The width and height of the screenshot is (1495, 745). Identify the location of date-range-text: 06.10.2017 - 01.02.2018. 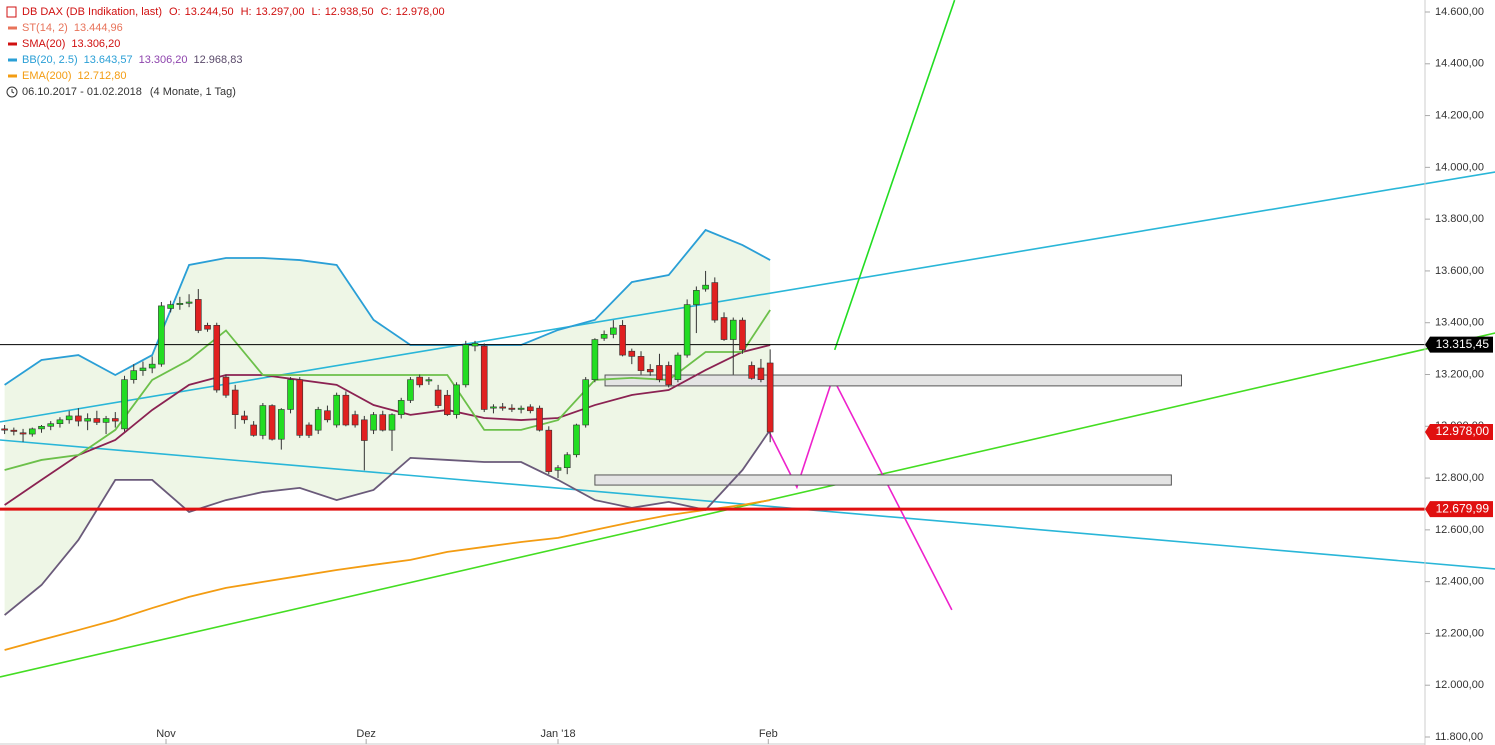
(82, 92).